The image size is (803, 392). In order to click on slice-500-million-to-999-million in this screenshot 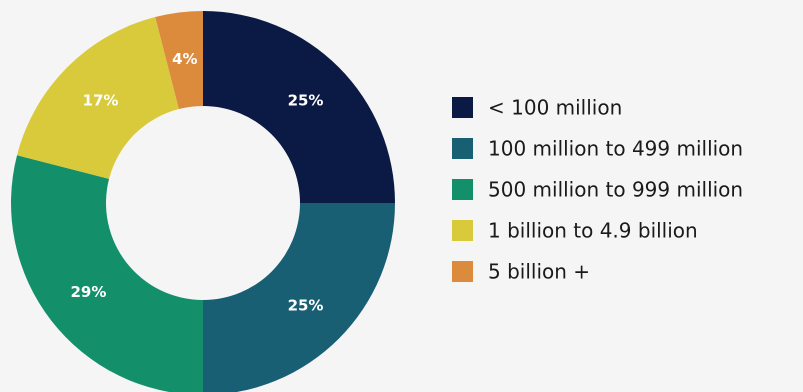, I will do `click(107, 273)`.